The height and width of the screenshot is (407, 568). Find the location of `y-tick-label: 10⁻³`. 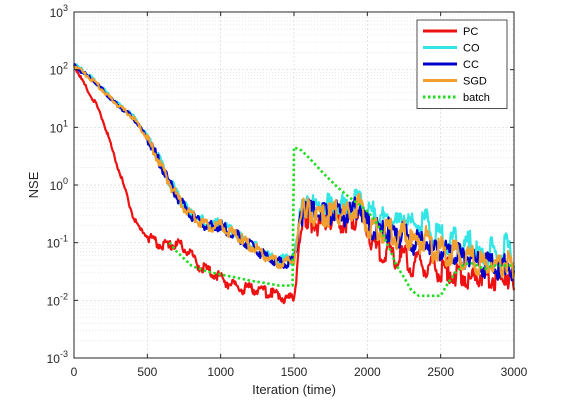

y-tick-label: 10⁻³ is located at coordinates (57, 357).